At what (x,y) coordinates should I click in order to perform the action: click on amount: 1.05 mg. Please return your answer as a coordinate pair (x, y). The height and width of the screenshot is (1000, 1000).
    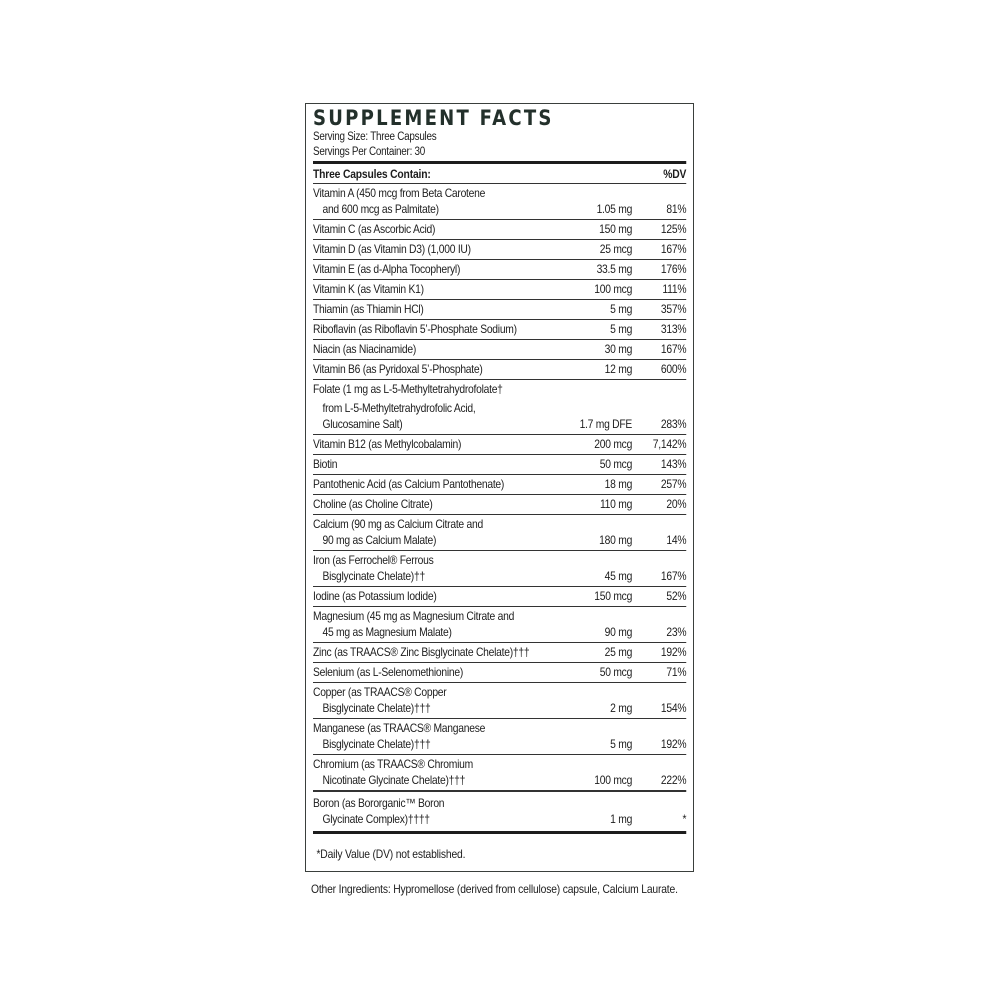
    Looking at the image, I should click on (614, 209).